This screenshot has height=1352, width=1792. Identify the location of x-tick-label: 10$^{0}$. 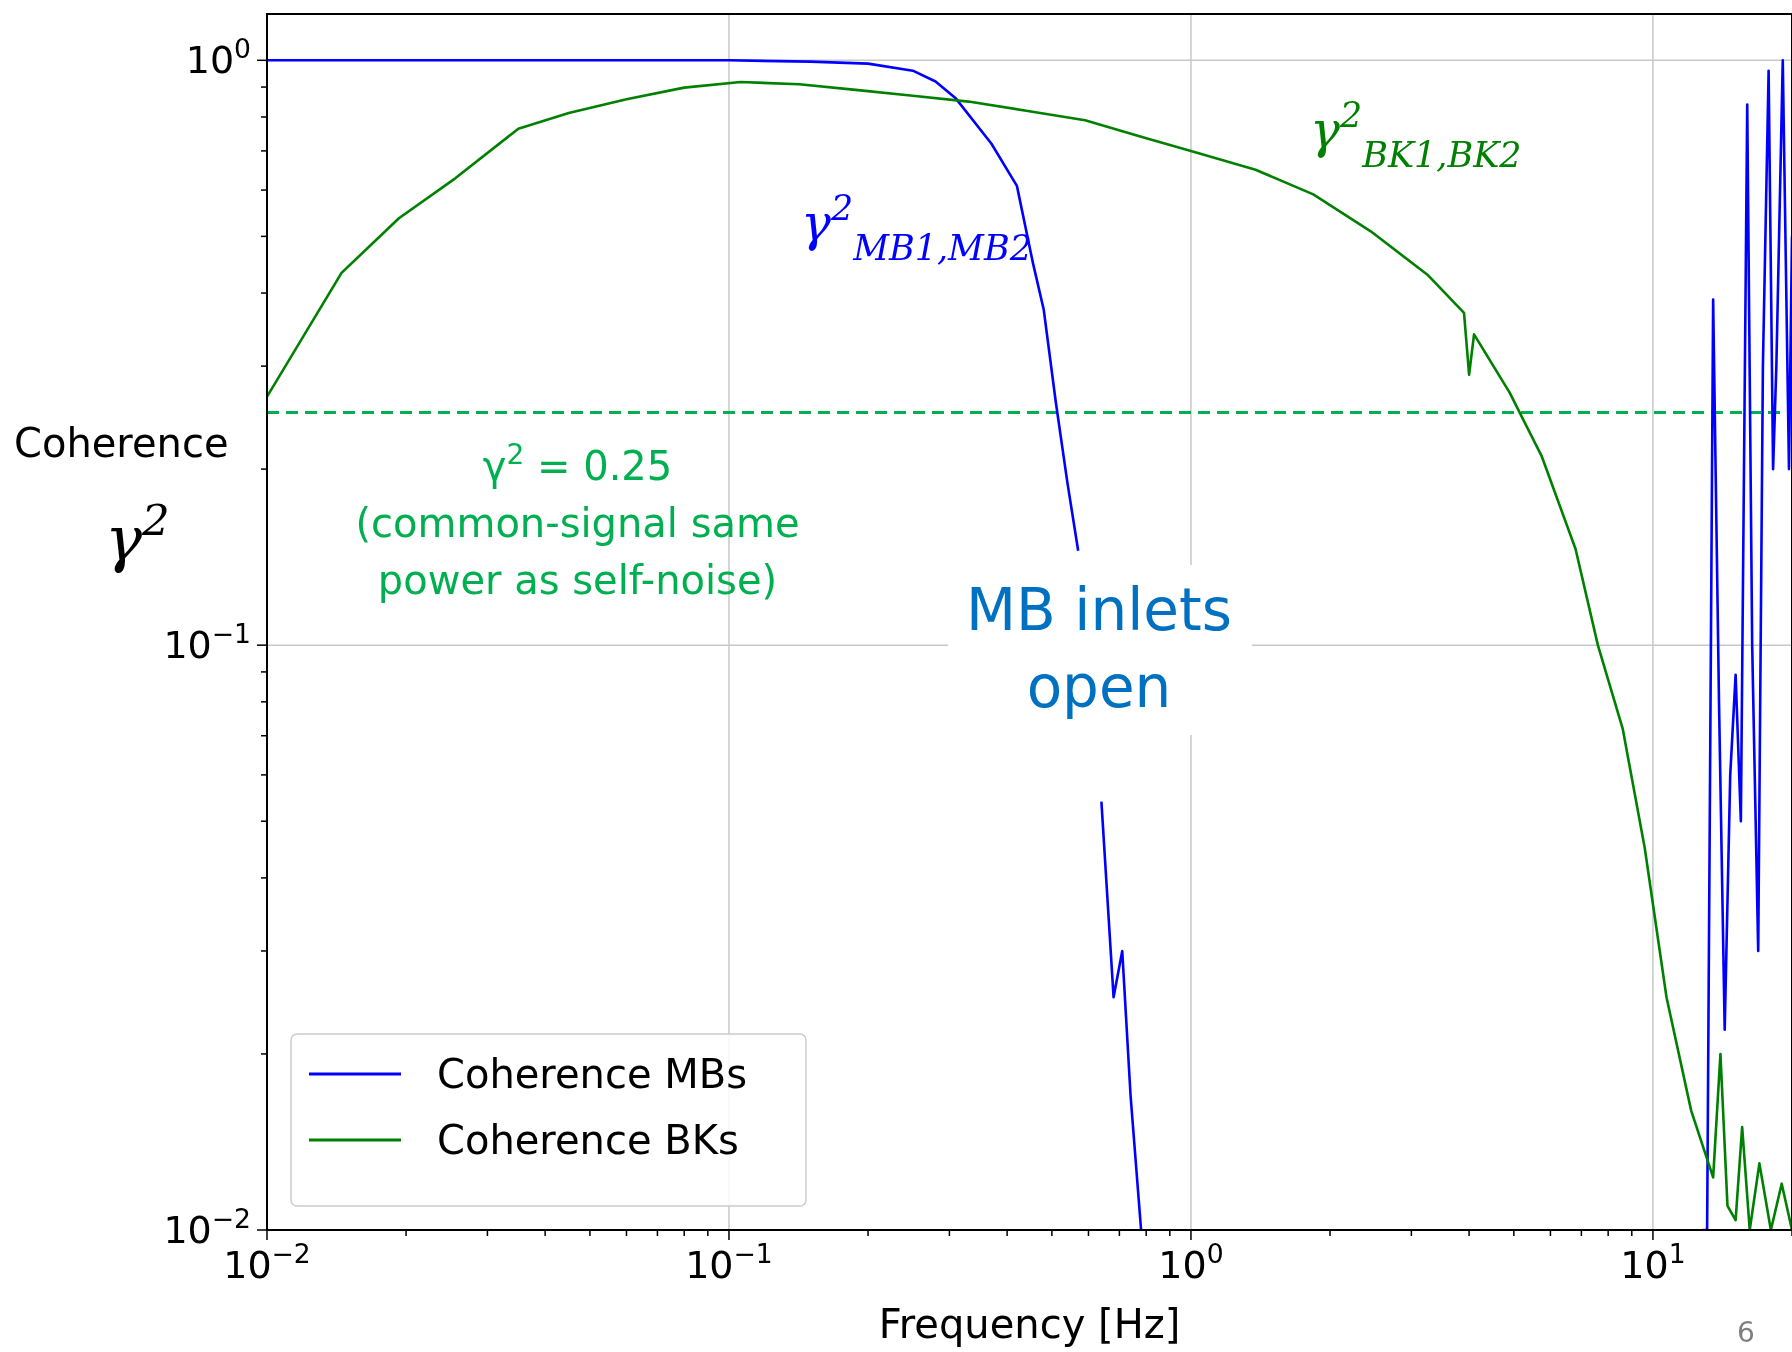
(1191, 1262).